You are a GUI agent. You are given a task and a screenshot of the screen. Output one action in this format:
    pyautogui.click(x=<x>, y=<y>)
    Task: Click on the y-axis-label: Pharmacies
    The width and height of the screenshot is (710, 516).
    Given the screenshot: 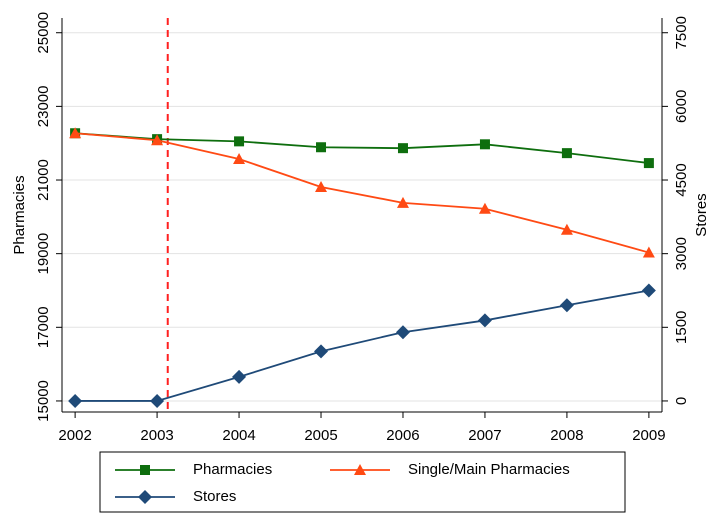 What is the action you would take?
    pyautogui.click(x=19, y=214)
    